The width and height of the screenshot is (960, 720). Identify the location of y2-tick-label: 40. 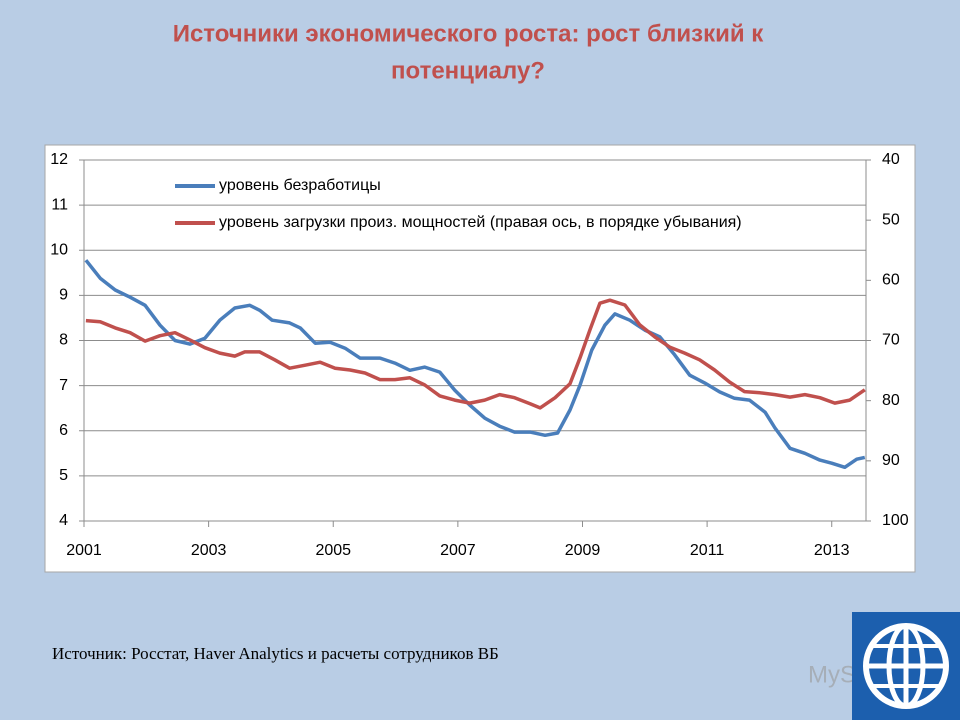
(891, 159).